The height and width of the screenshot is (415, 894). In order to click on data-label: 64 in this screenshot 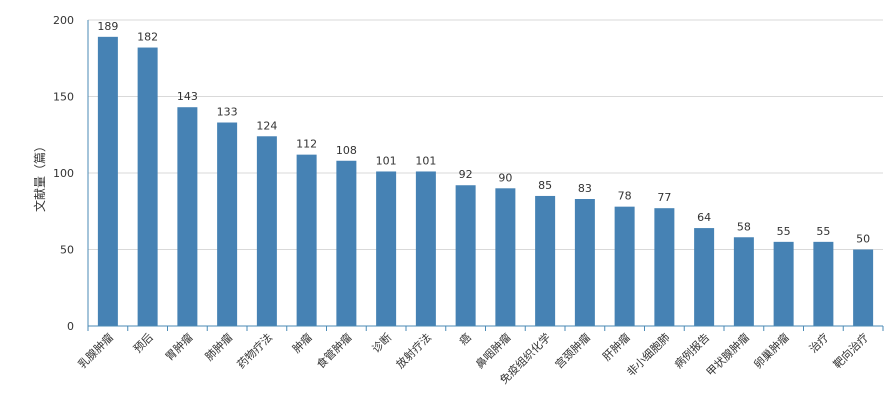, I will do `click(704, 217)`.